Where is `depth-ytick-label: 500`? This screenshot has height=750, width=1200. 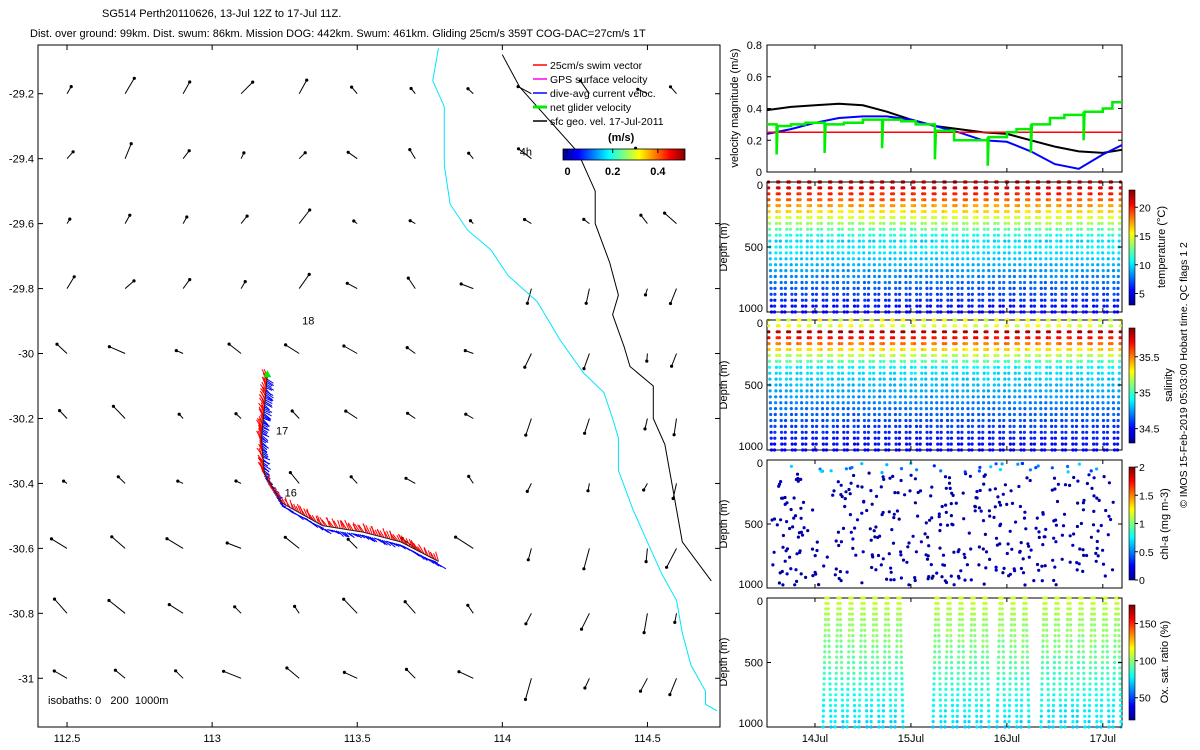
depth-ytick-label: 500 is located at coordinates (754, 386).